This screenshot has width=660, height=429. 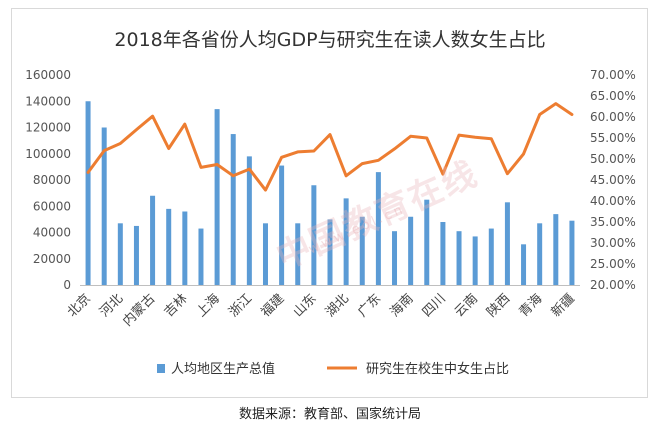 I want to click on bar-甘肃, so click(x=524, y=264).